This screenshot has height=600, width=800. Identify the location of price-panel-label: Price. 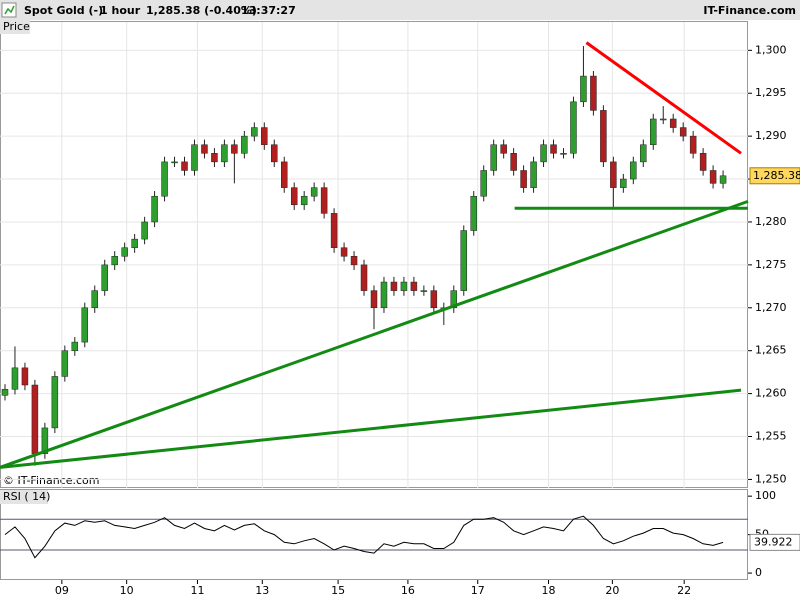
(16, 26).